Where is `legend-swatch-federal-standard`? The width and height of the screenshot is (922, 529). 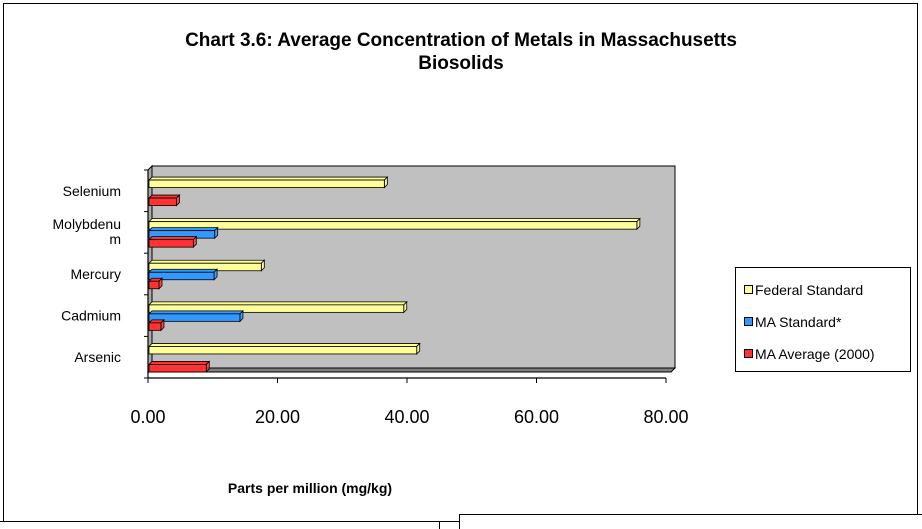 legend-swatch-federal-standard is located at coordinates (748, 289).